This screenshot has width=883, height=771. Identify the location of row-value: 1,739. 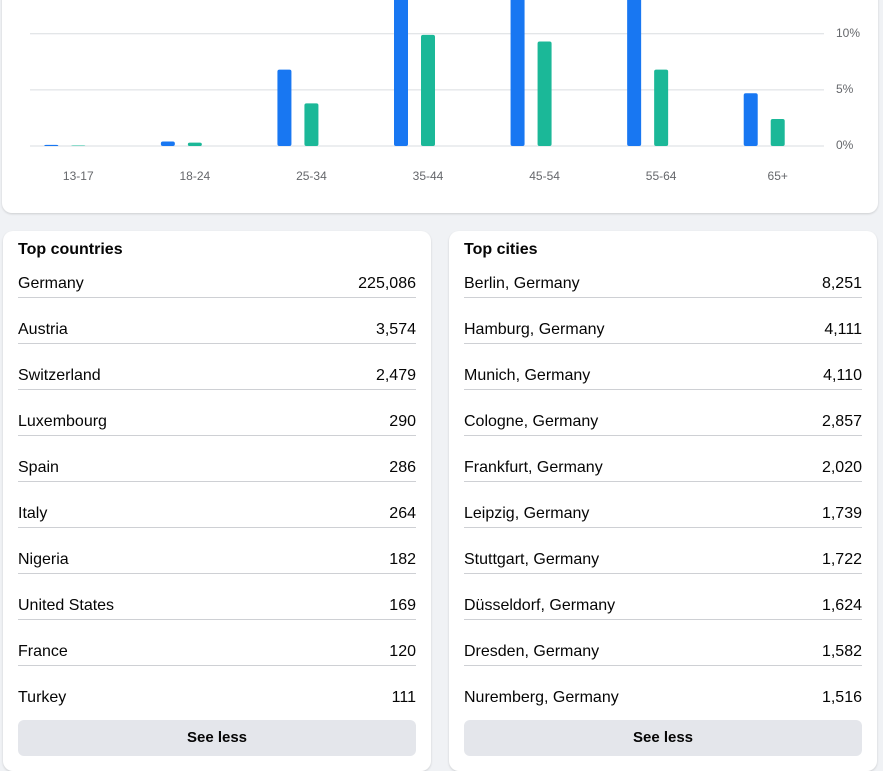
(841, 513).